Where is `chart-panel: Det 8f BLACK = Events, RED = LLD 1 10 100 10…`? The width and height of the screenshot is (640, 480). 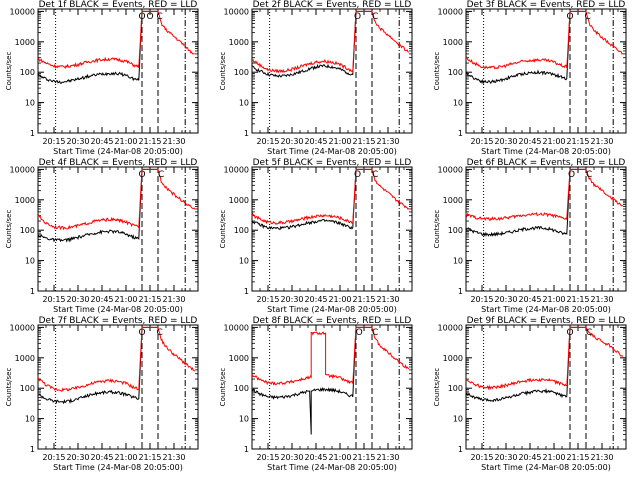 chart-panel: Det 8f BLACK = Events, RED = LLD 1 10 100 10… is located at coordinates (316, 394).